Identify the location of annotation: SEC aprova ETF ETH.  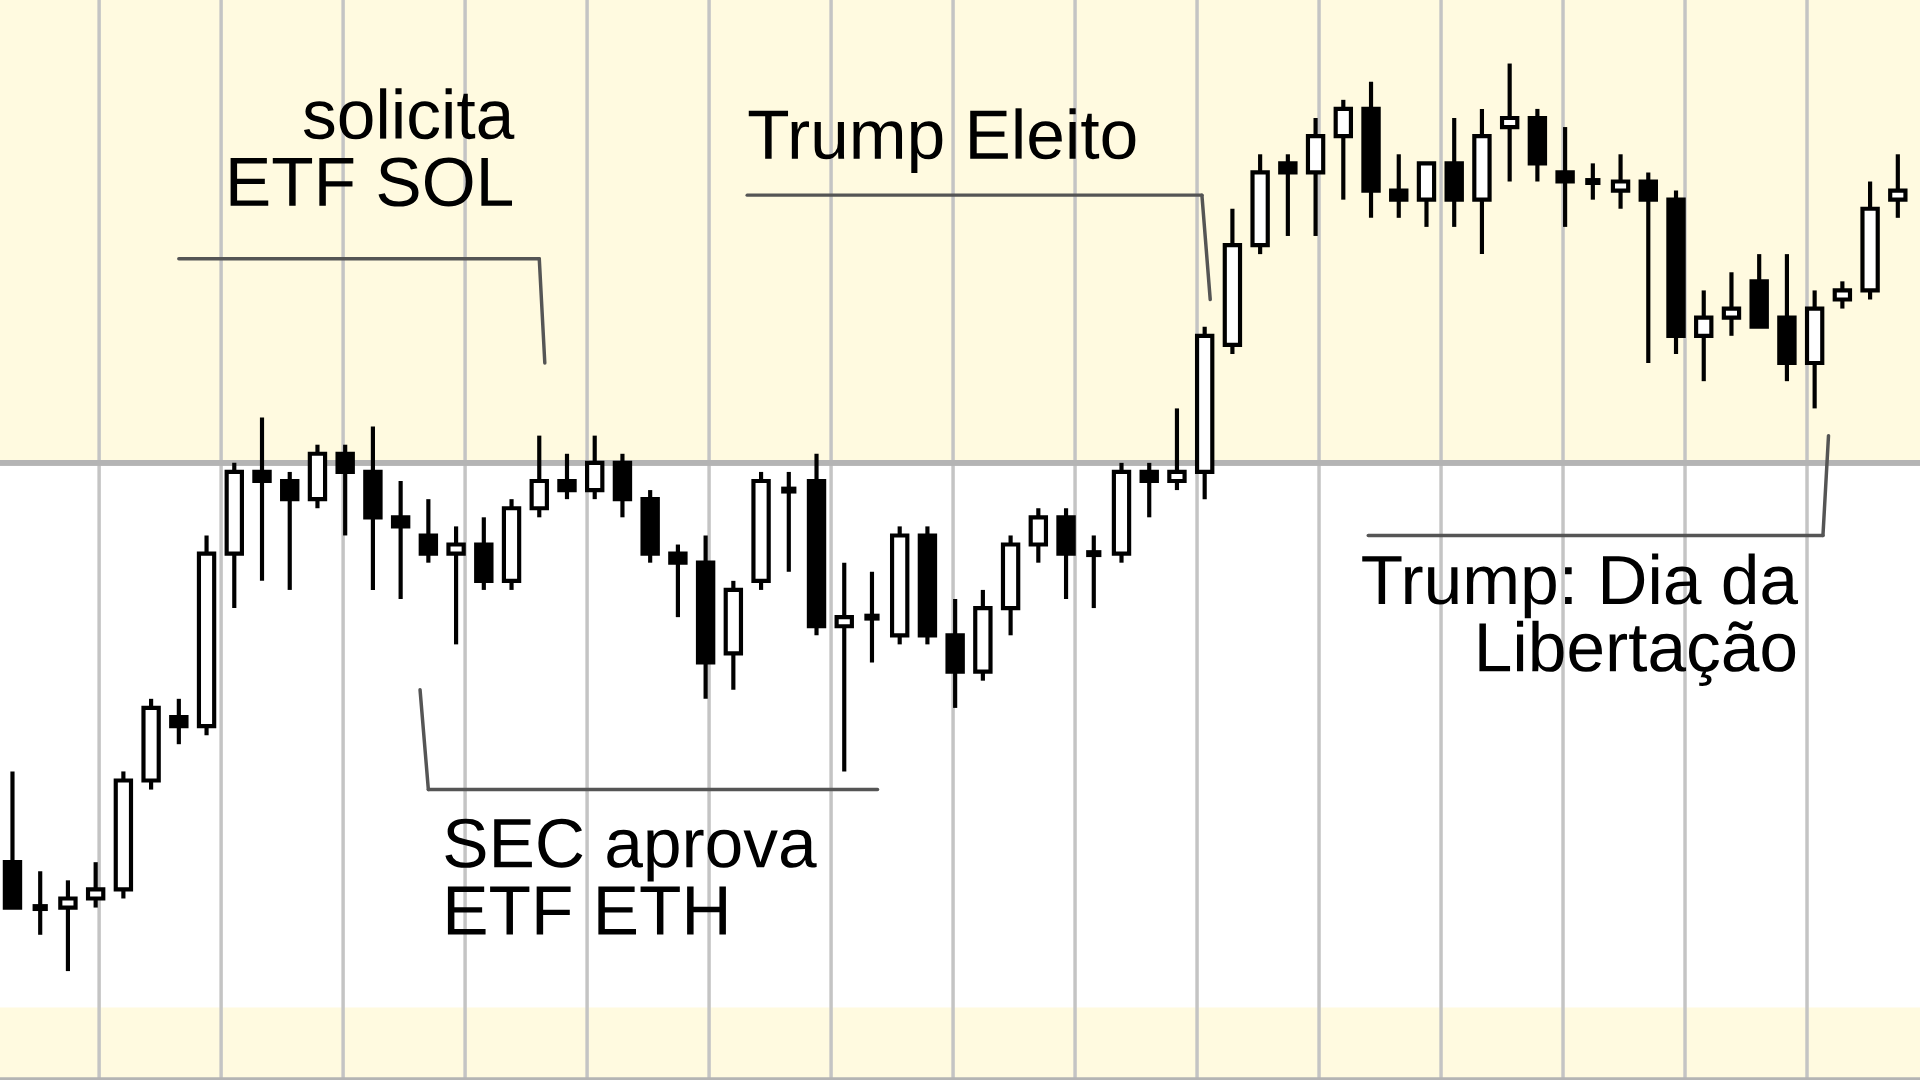
(631, 876).